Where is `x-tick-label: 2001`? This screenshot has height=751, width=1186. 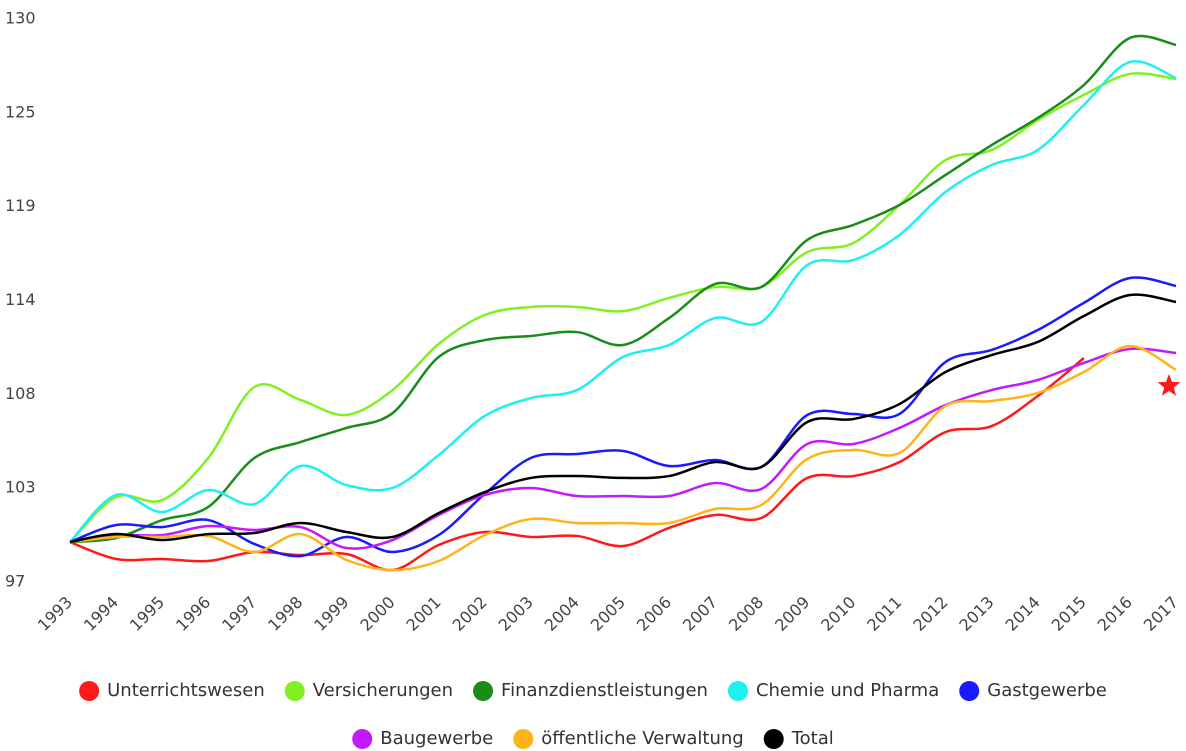 x-tick-label: 2001 is located at coordinates (423, 614).